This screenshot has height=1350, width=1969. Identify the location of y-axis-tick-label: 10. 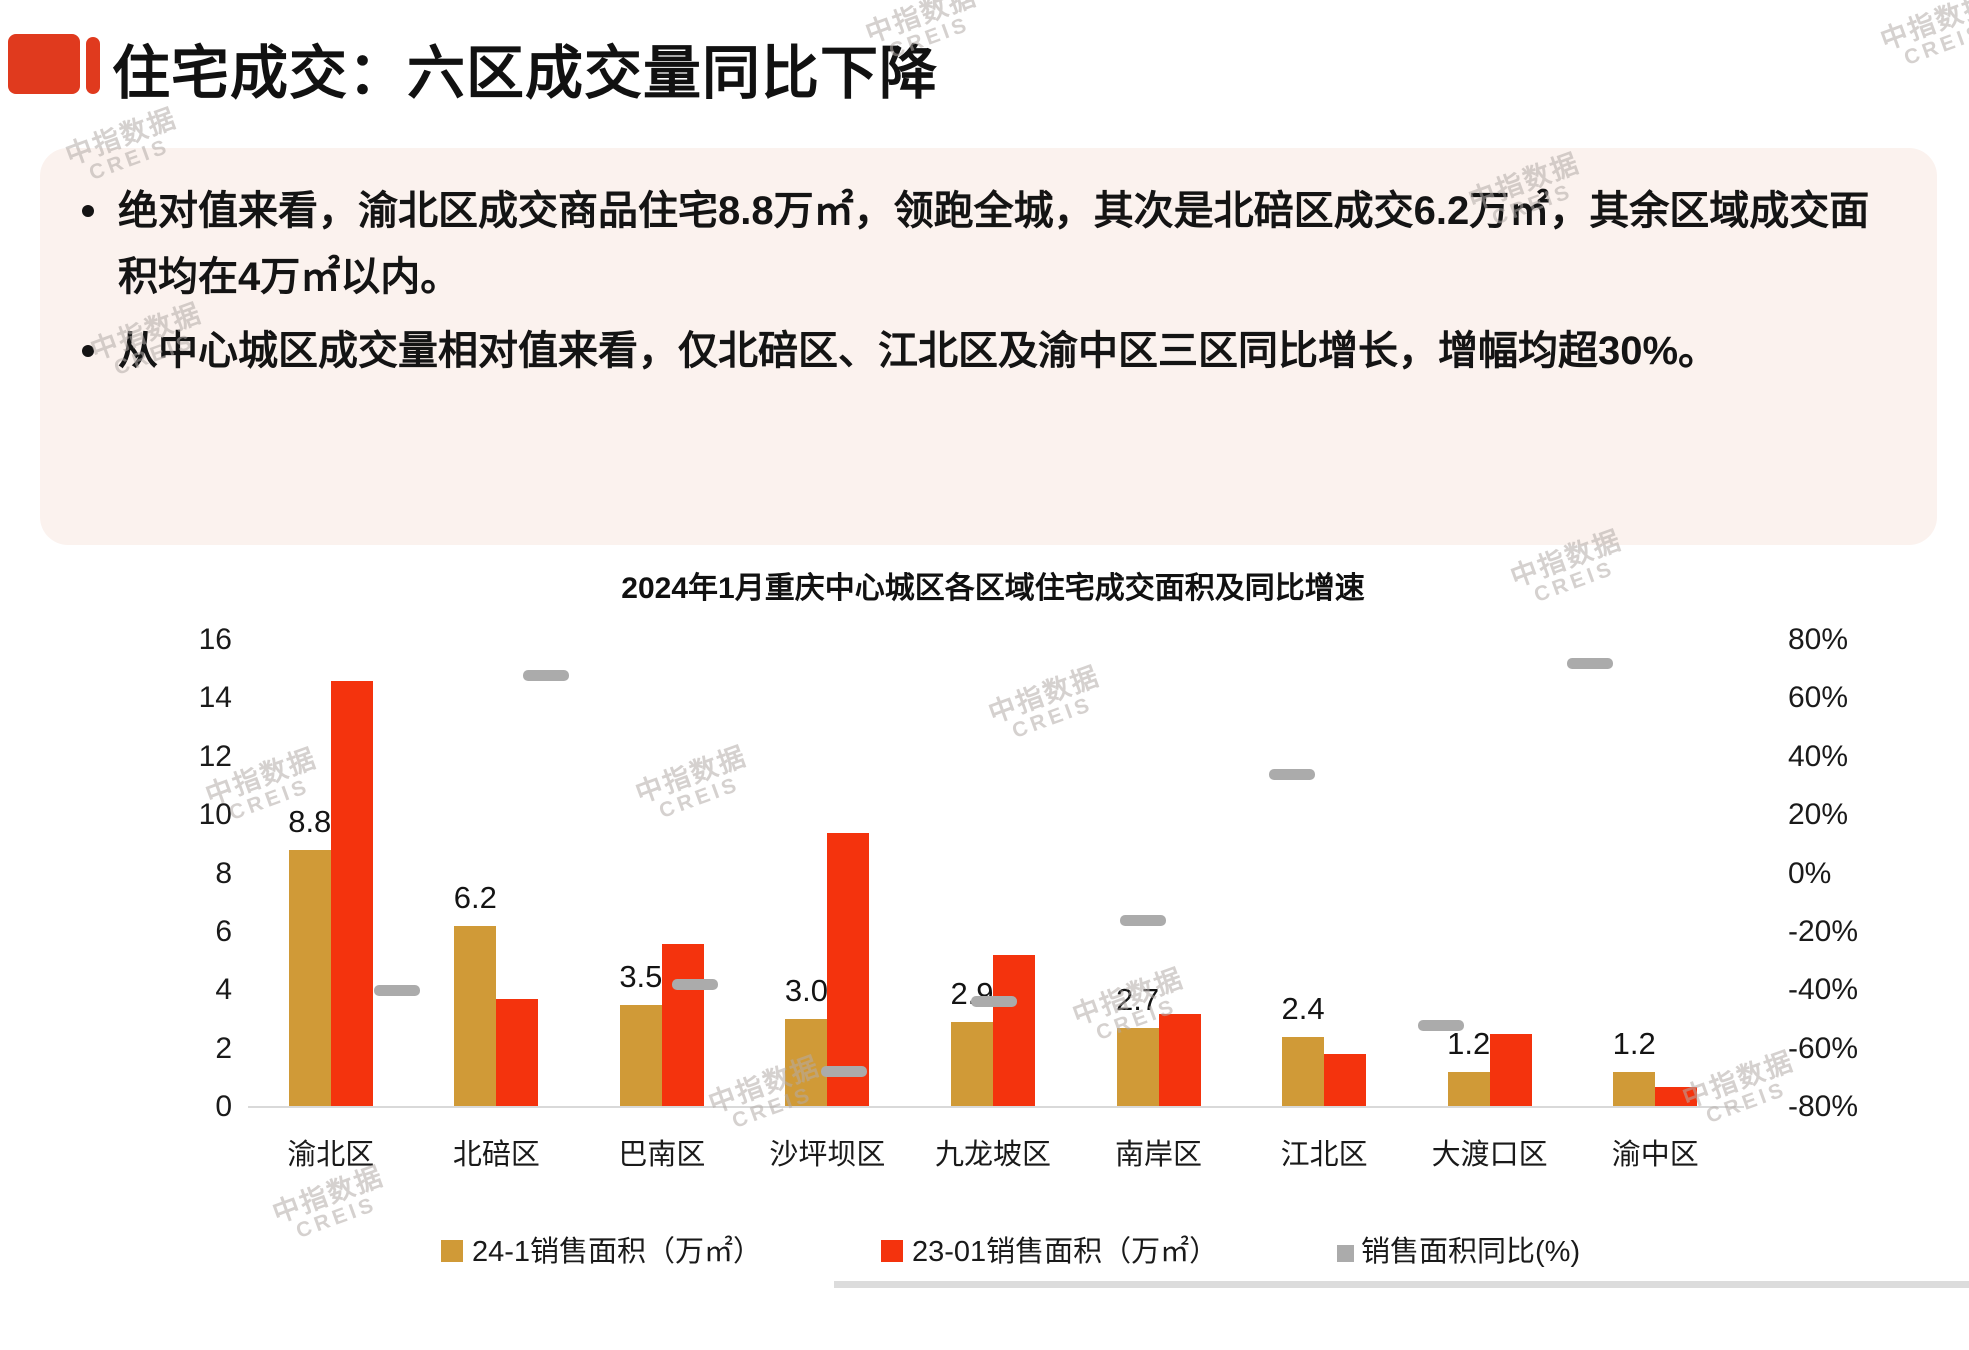
(215, 815).